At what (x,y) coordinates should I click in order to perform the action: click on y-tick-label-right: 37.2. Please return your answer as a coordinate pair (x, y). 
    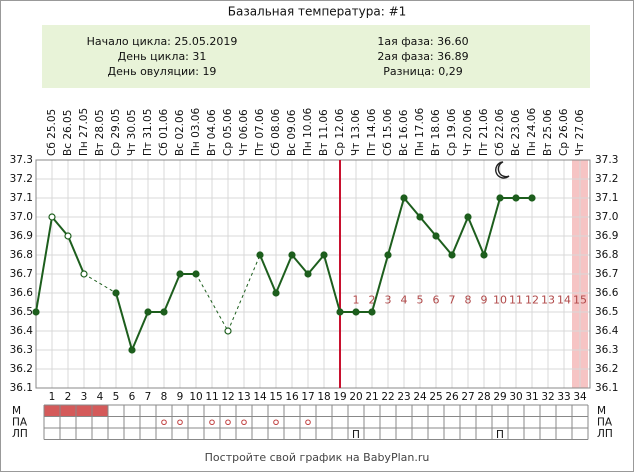
    Looking at the image, I should click on (606, 179).